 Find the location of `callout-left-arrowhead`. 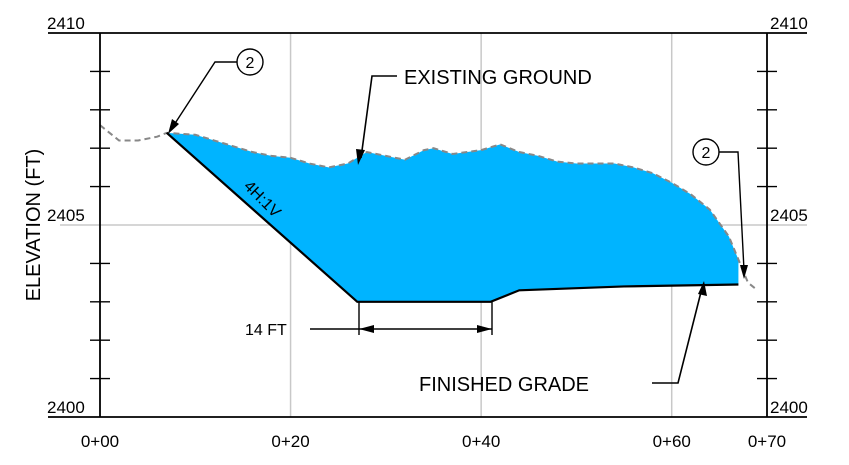

callout-left-arrowhead is located at coordinates (173, 126).